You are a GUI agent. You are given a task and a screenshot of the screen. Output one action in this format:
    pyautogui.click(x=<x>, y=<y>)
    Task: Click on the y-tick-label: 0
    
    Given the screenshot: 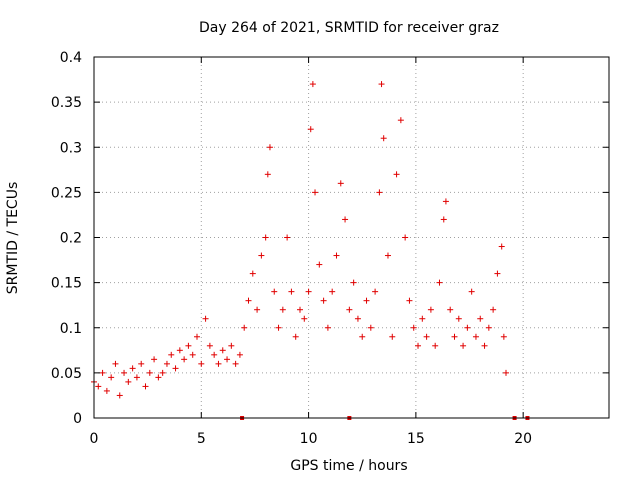 What is the action you would take?
    pyautogui.click(x=77, y=419)
    